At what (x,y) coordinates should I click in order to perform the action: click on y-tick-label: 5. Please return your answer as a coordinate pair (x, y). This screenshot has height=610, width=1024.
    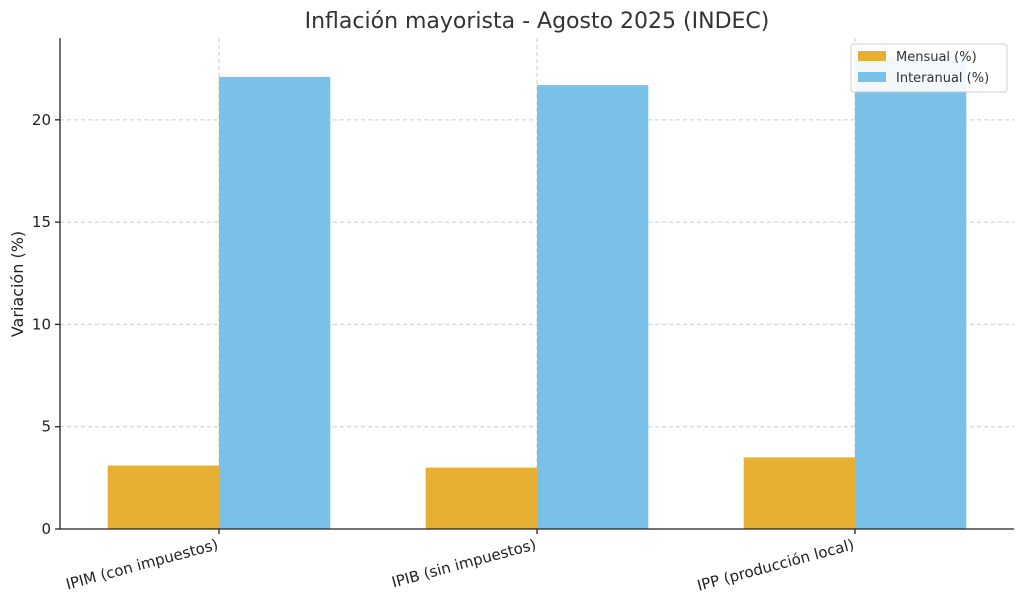
    Looking at the image, I should click on (46, 427).